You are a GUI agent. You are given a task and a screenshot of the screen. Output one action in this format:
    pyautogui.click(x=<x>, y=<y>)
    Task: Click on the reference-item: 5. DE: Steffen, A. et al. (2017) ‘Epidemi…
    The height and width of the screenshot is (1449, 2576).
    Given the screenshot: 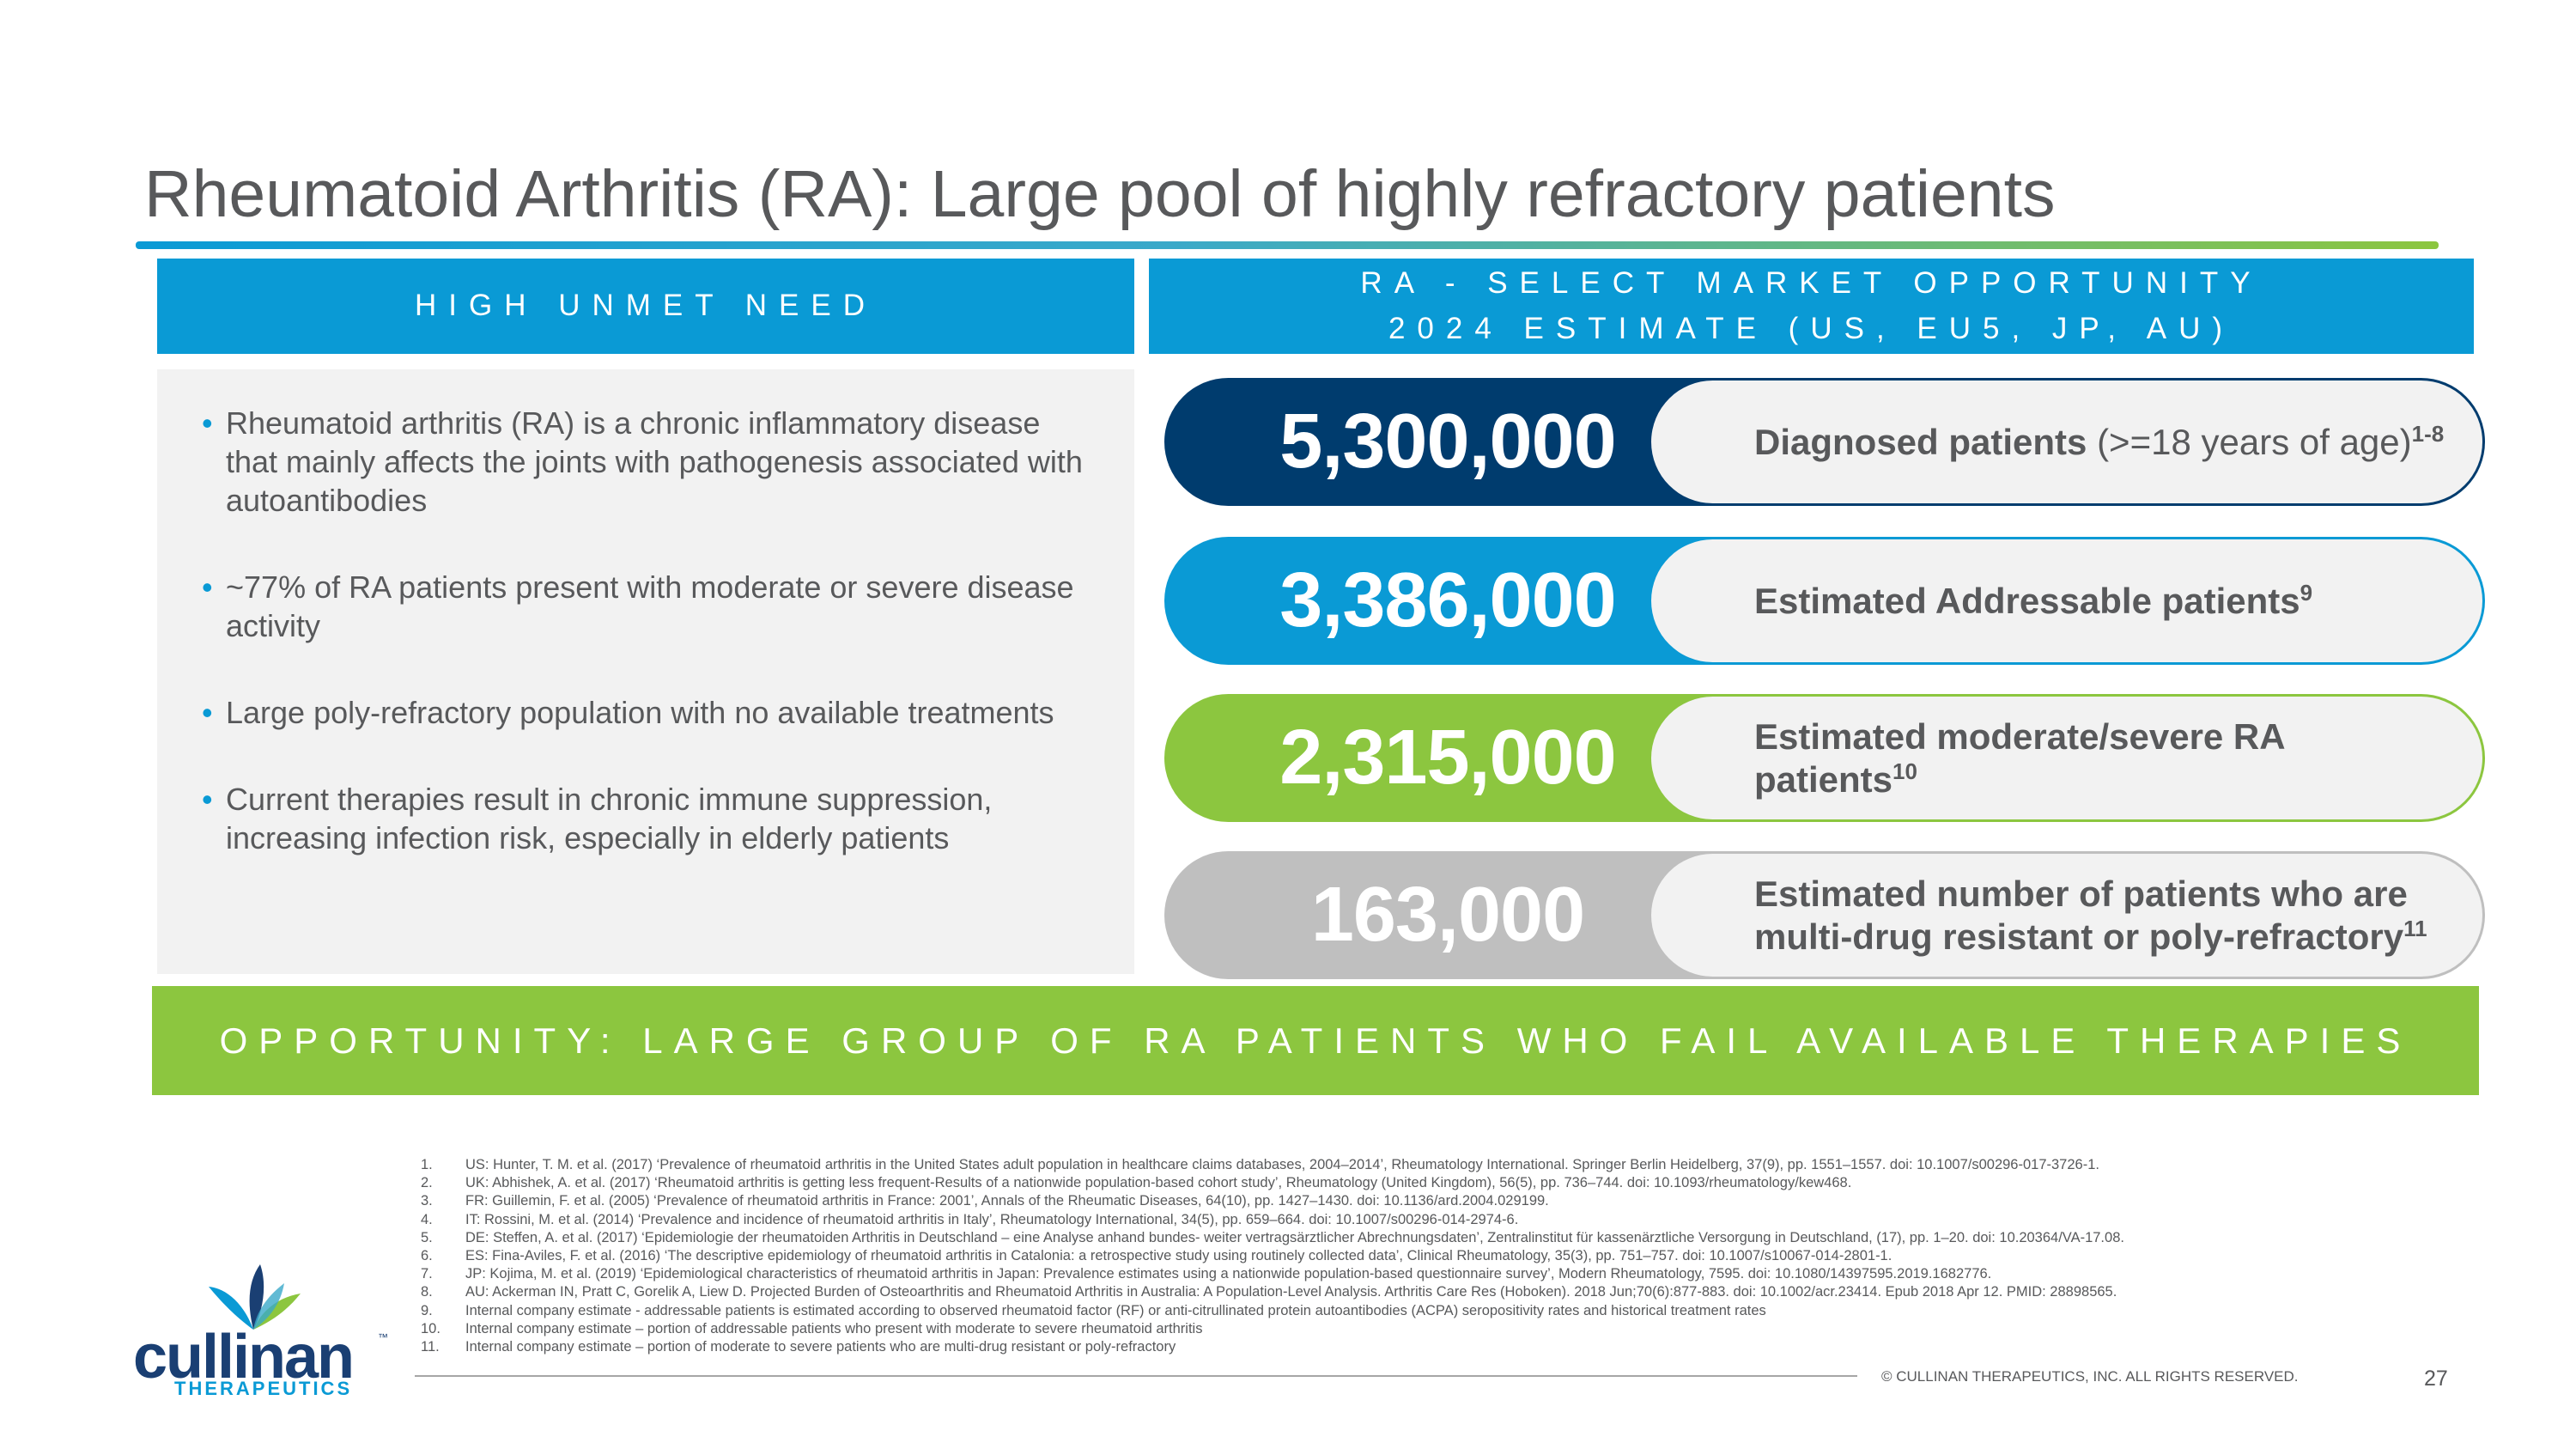 What is the action you would take?
    pyautogui.click(x=1464, y=1238)
    